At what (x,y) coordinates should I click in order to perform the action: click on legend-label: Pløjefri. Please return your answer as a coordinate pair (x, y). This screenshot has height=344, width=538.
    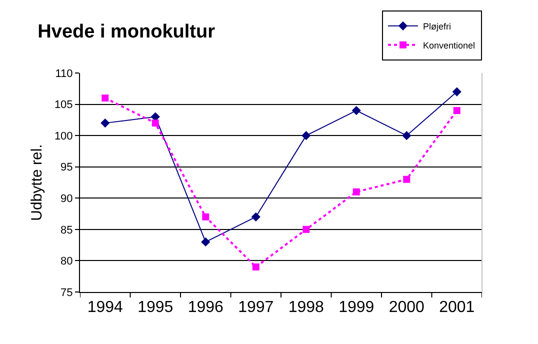
    Looking at the image, I should click on (437, 26).